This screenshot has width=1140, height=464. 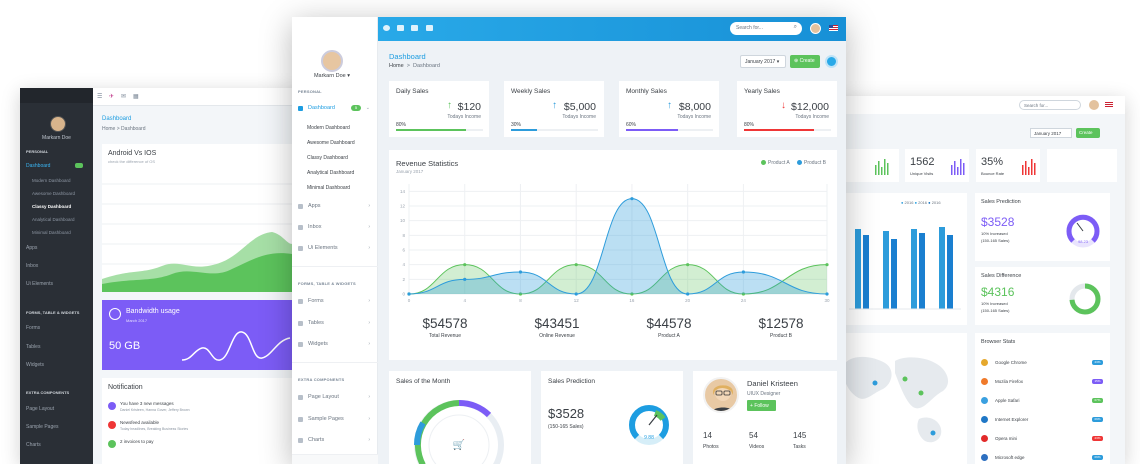 What do you see at coordinates (136, 97) in the screenshot?
I see `grid-icon: ▦` at bounding box center [136, 97].